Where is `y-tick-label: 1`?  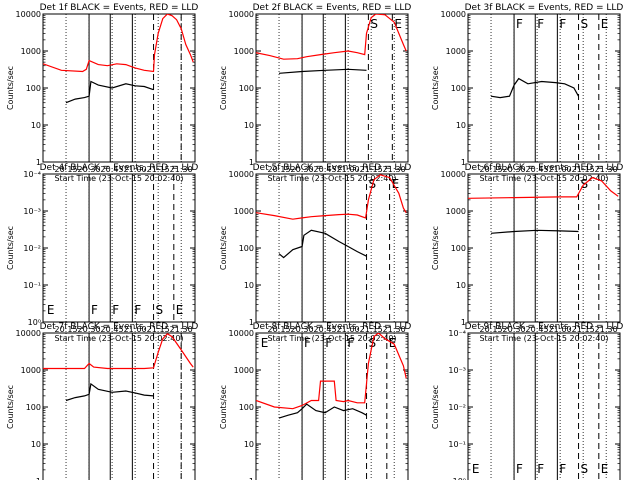 y-tick-label: 1 is located at coordinates (251, 478).